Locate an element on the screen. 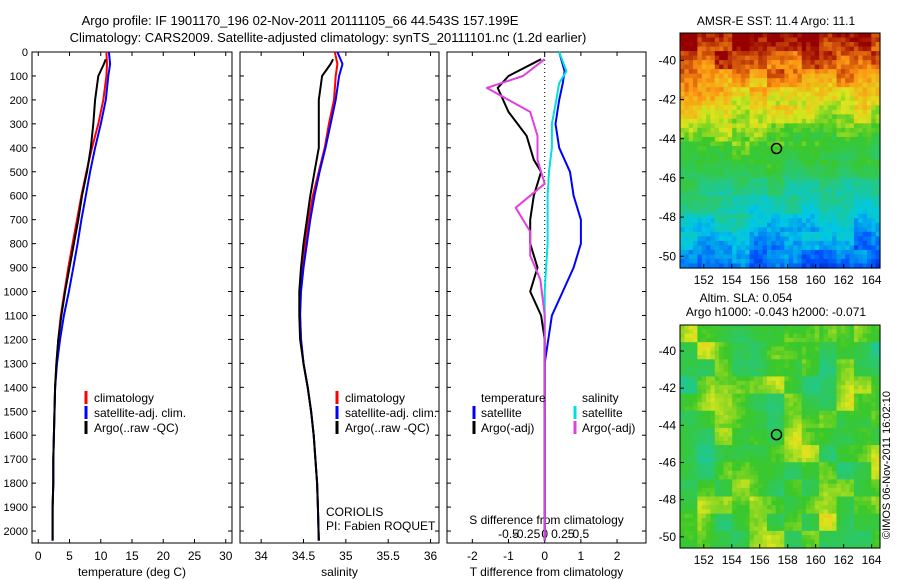 This screenshot has width=900, height=580. y-tick-label: 1400 is located at coordinates (16, 388).